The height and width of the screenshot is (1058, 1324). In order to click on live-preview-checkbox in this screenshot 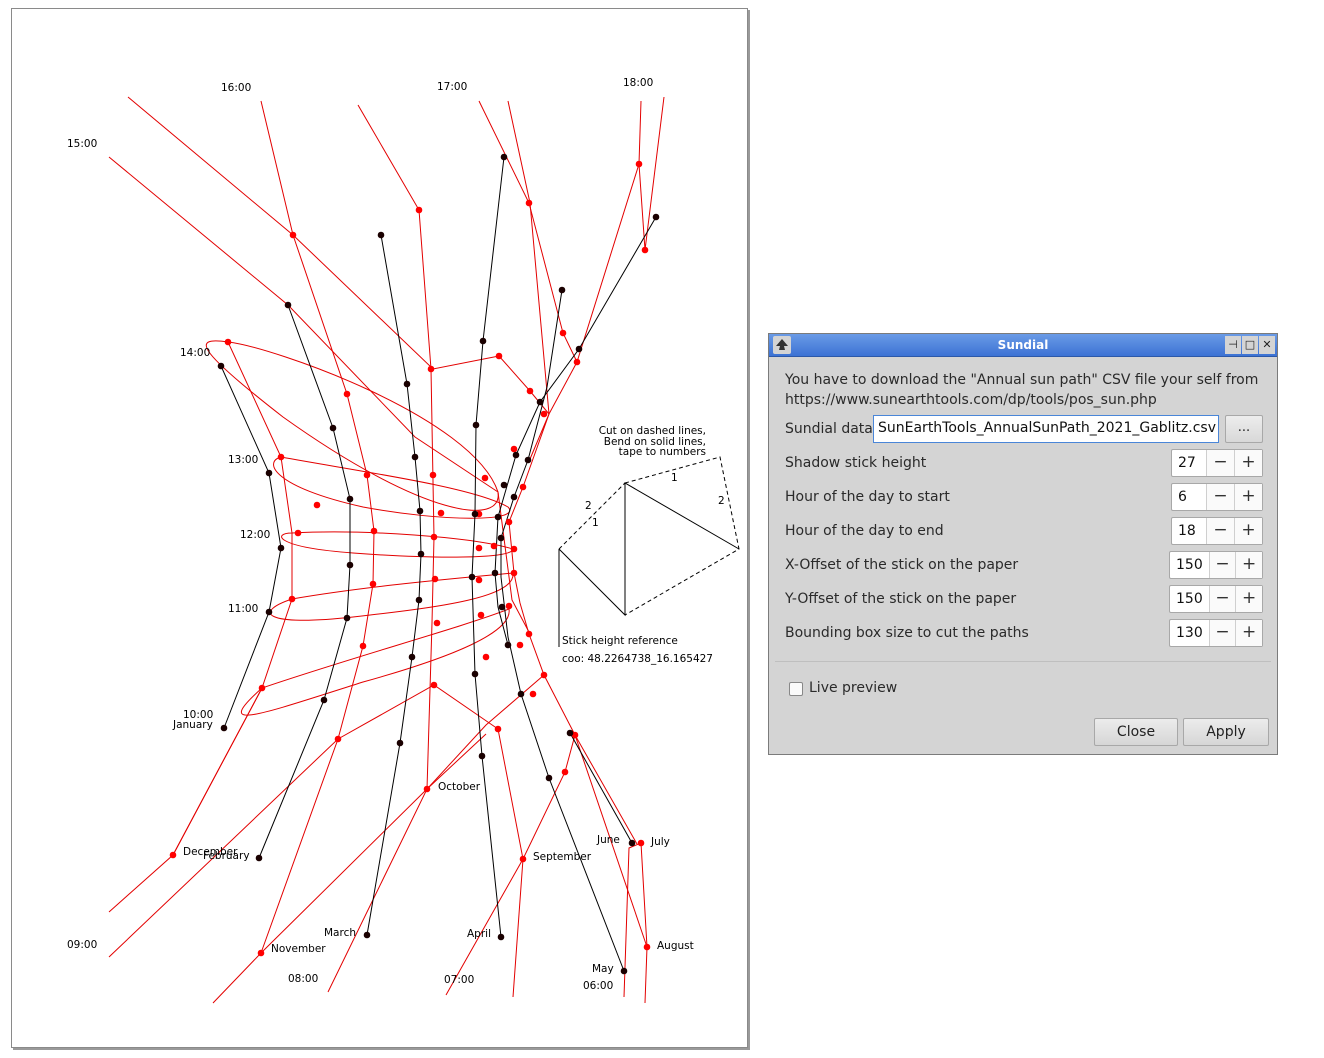, I will do `click(796, 689)`.